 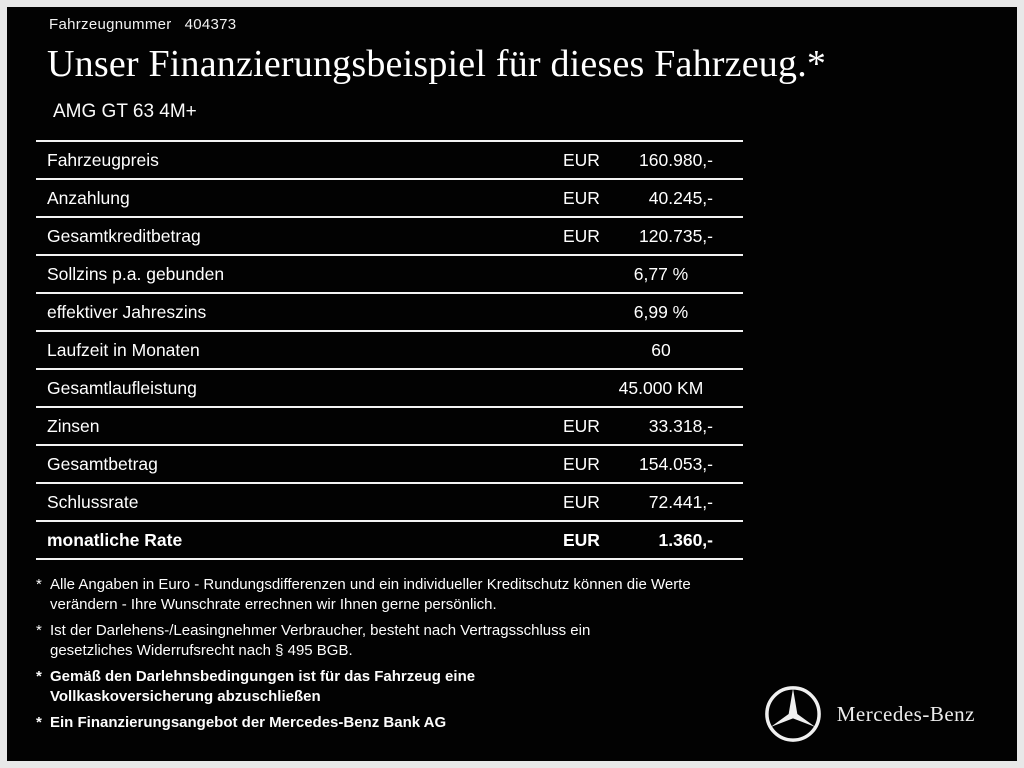 I want to click on model-name: AMG GT 63 4M+, so click(x=125, y=111).